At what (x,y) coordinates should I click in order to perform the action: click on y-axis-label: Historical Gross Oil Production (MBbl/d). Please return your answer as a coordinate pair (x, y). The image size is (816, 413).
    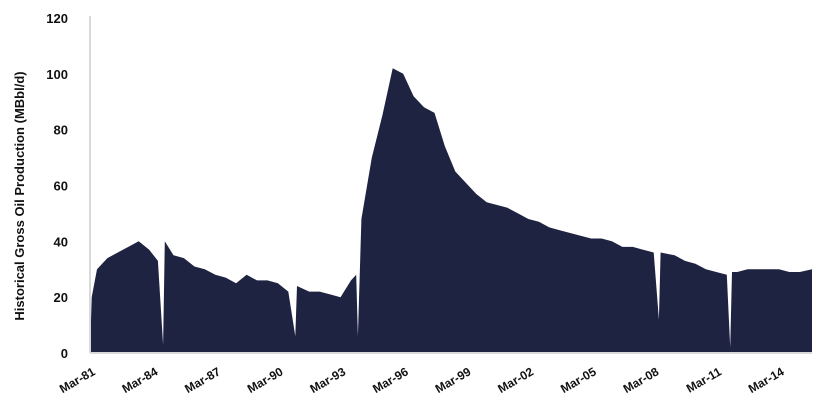
    Looking at the image, I should click on (19, 195).